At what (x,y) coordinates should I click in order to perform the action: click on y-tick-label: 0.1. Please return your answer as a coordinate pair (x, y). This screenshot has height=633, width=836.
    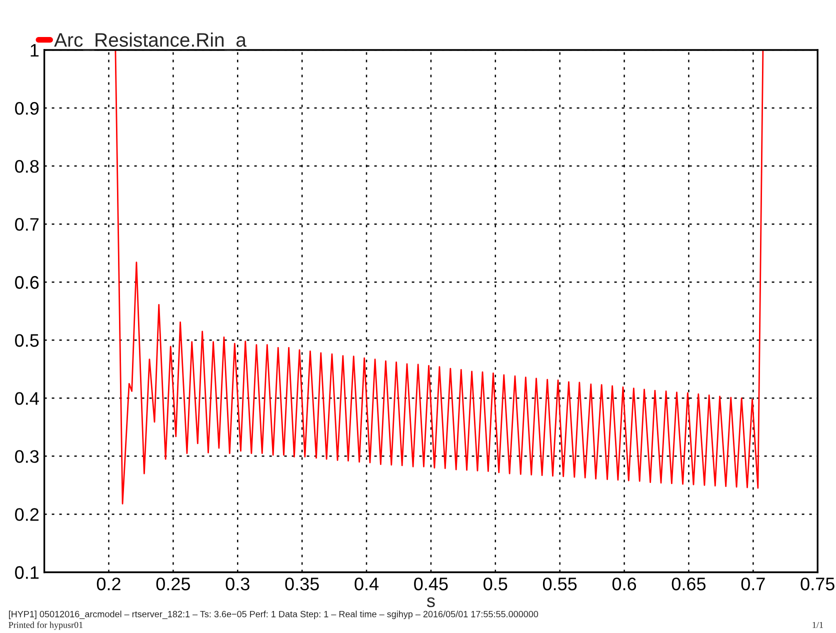
    Looking at the image, I should click on (27, 572).